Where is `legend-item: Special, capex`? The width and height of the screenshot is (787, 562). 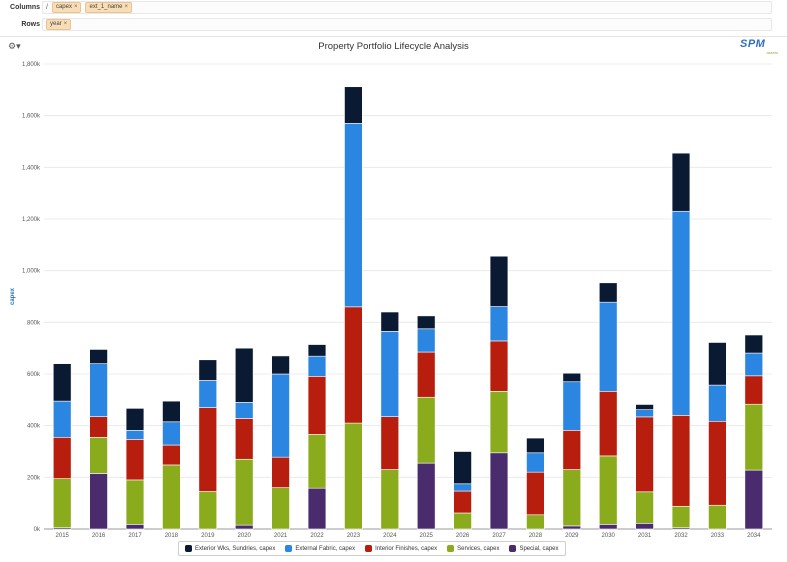 legend-item: Special, capex is located at coordinates (534, 548).